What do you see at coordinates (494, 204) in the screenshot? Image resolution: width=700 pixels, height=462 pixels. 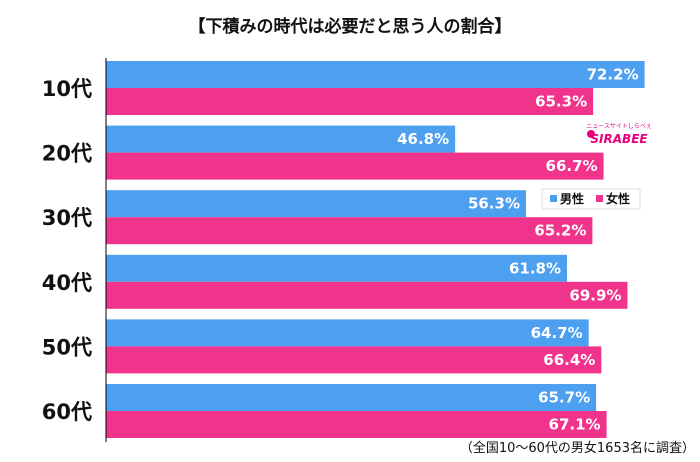 I see `data-label: 56.3%` at bounding box center [494, 204].